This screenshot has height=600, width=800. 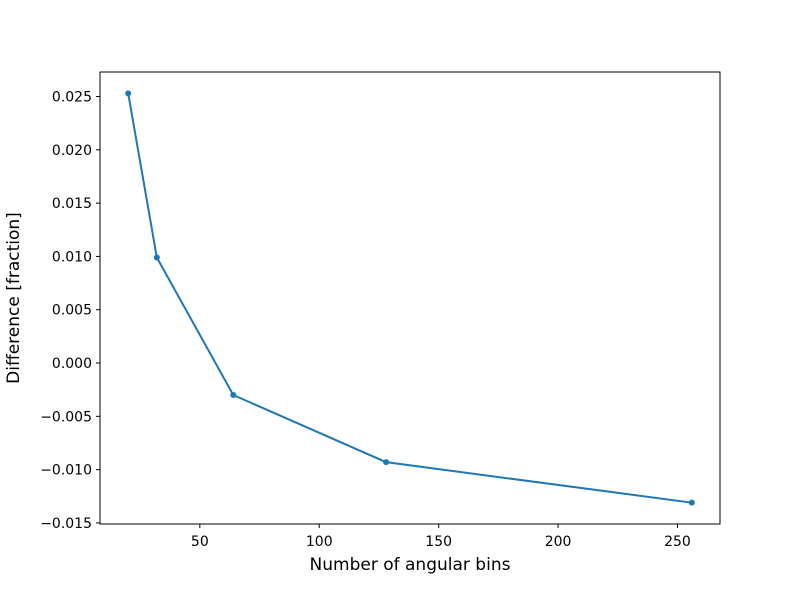 What do you see at coordinates (14, 298) in the screenshot?
I see `y-axis-label: Difference [fraction]` at bounding box center [14, 298].